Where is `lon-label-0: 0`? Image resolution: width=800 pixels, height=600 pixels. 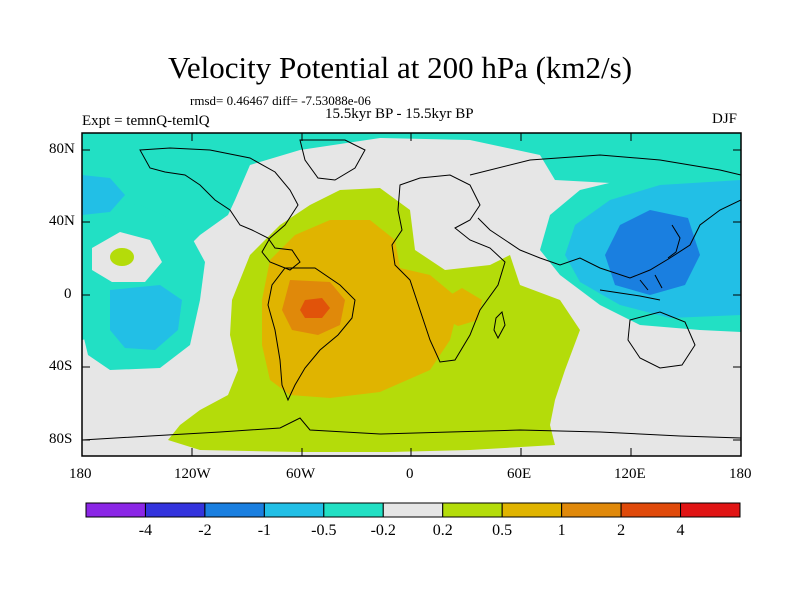 lon-label-0: 0 is located at coordinates (410, 474).